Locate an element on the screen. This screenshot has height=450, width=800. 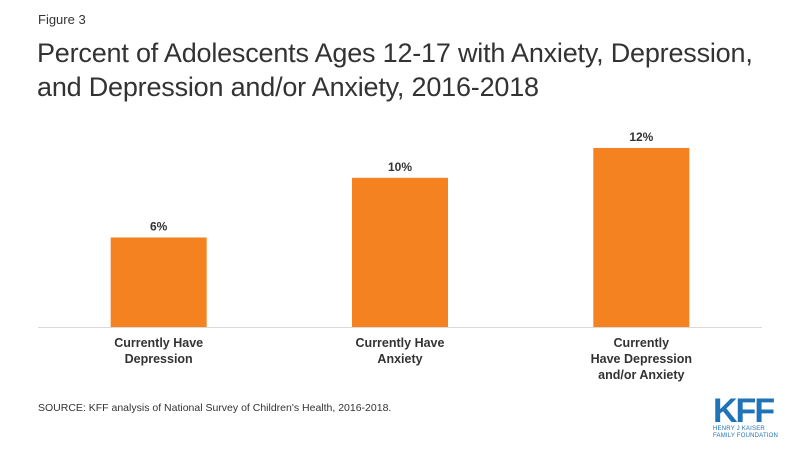
kff-logo: KFF HENRY J KAISER FAMILY FOUNDATION is located at coordinates (746, 416).